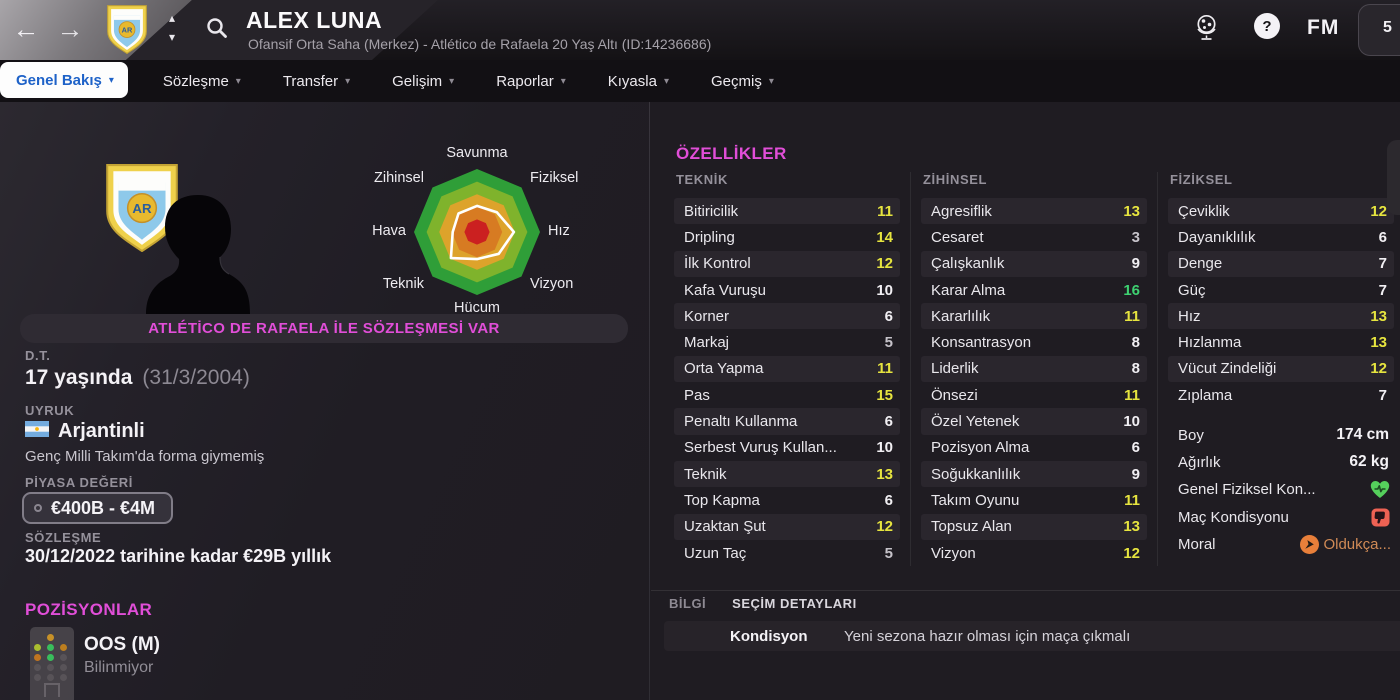 This screenshot has height=700, width=1400. Describe the element at coordinates (1197, 545) in the screenshot. I see `info-label: Moral` at that location.